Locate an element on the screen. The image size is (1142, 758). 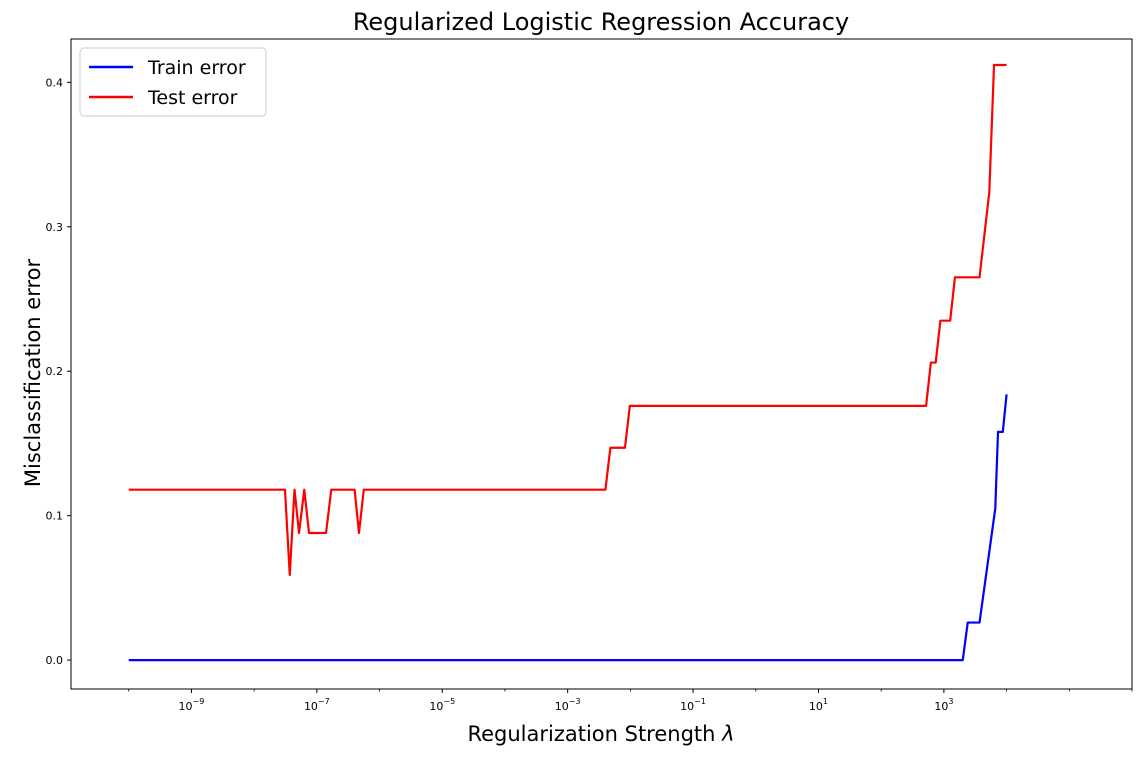
y-tick-label: 0.3 is located at coordinates (55, 227).